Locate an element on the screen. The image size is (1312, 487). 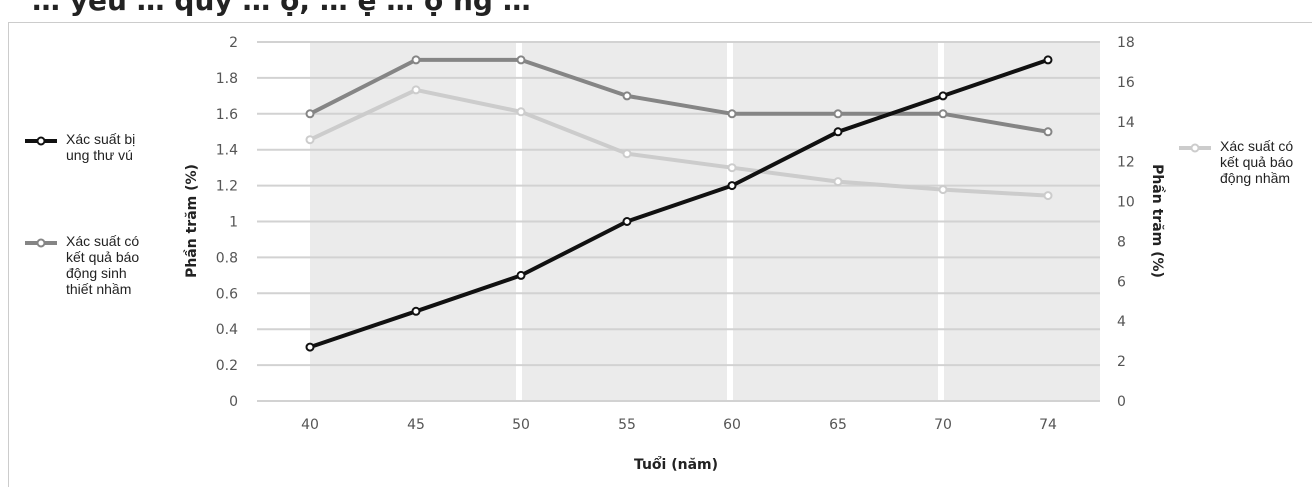
y-right-tick-label: 10 is located at coordinates (1126, 203).